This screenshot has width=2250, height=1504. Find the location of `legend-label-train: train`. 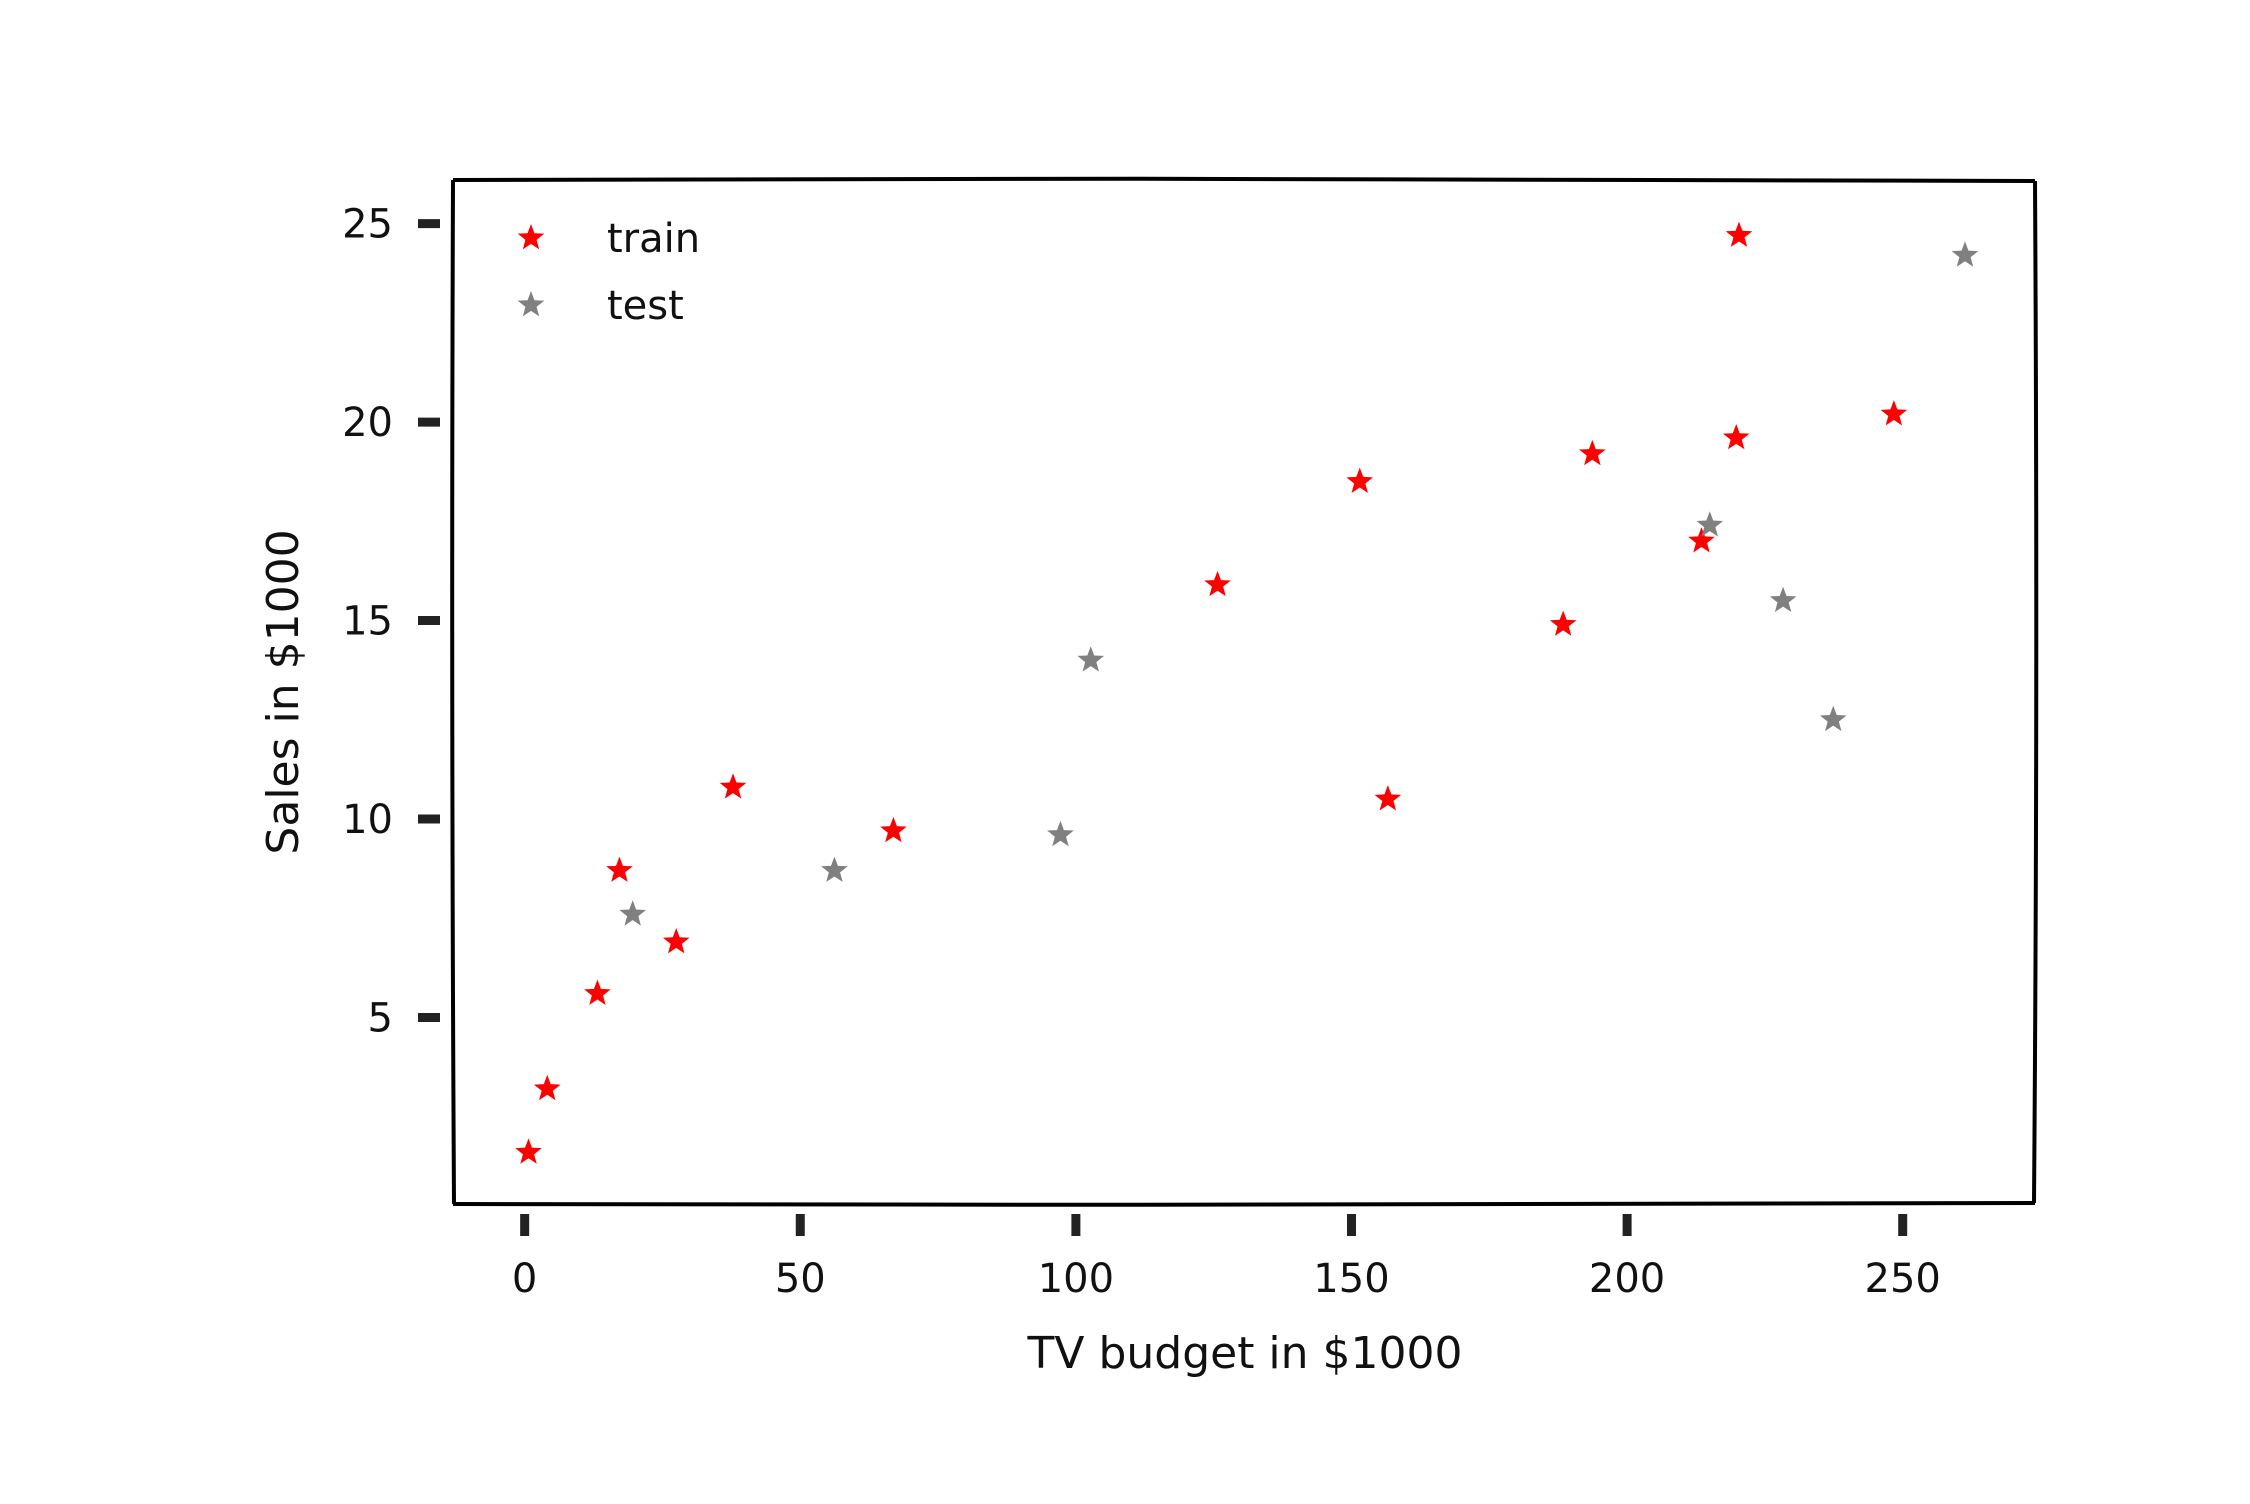

legend-label-train: train is located at coordinates (653, 239).